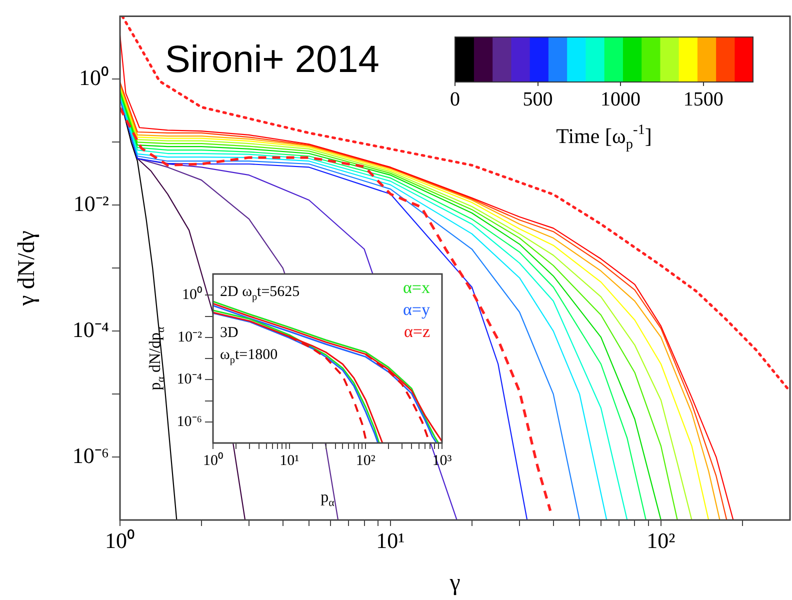  Describe the element at coordinates (537, 99) in the screenshot. I see `x-tick-label: 500` at that location.